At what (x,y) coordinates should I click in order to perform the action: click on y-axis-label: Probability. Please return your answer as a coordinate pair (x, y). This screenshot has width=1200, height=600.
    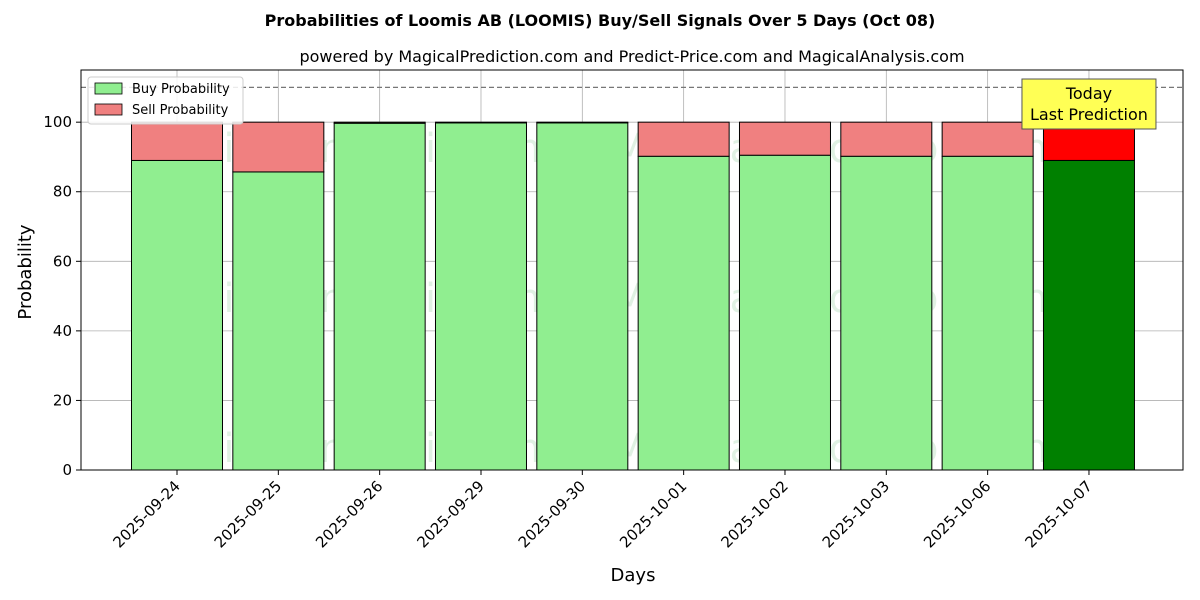
    Looking at the image, I should click on (25, 271).